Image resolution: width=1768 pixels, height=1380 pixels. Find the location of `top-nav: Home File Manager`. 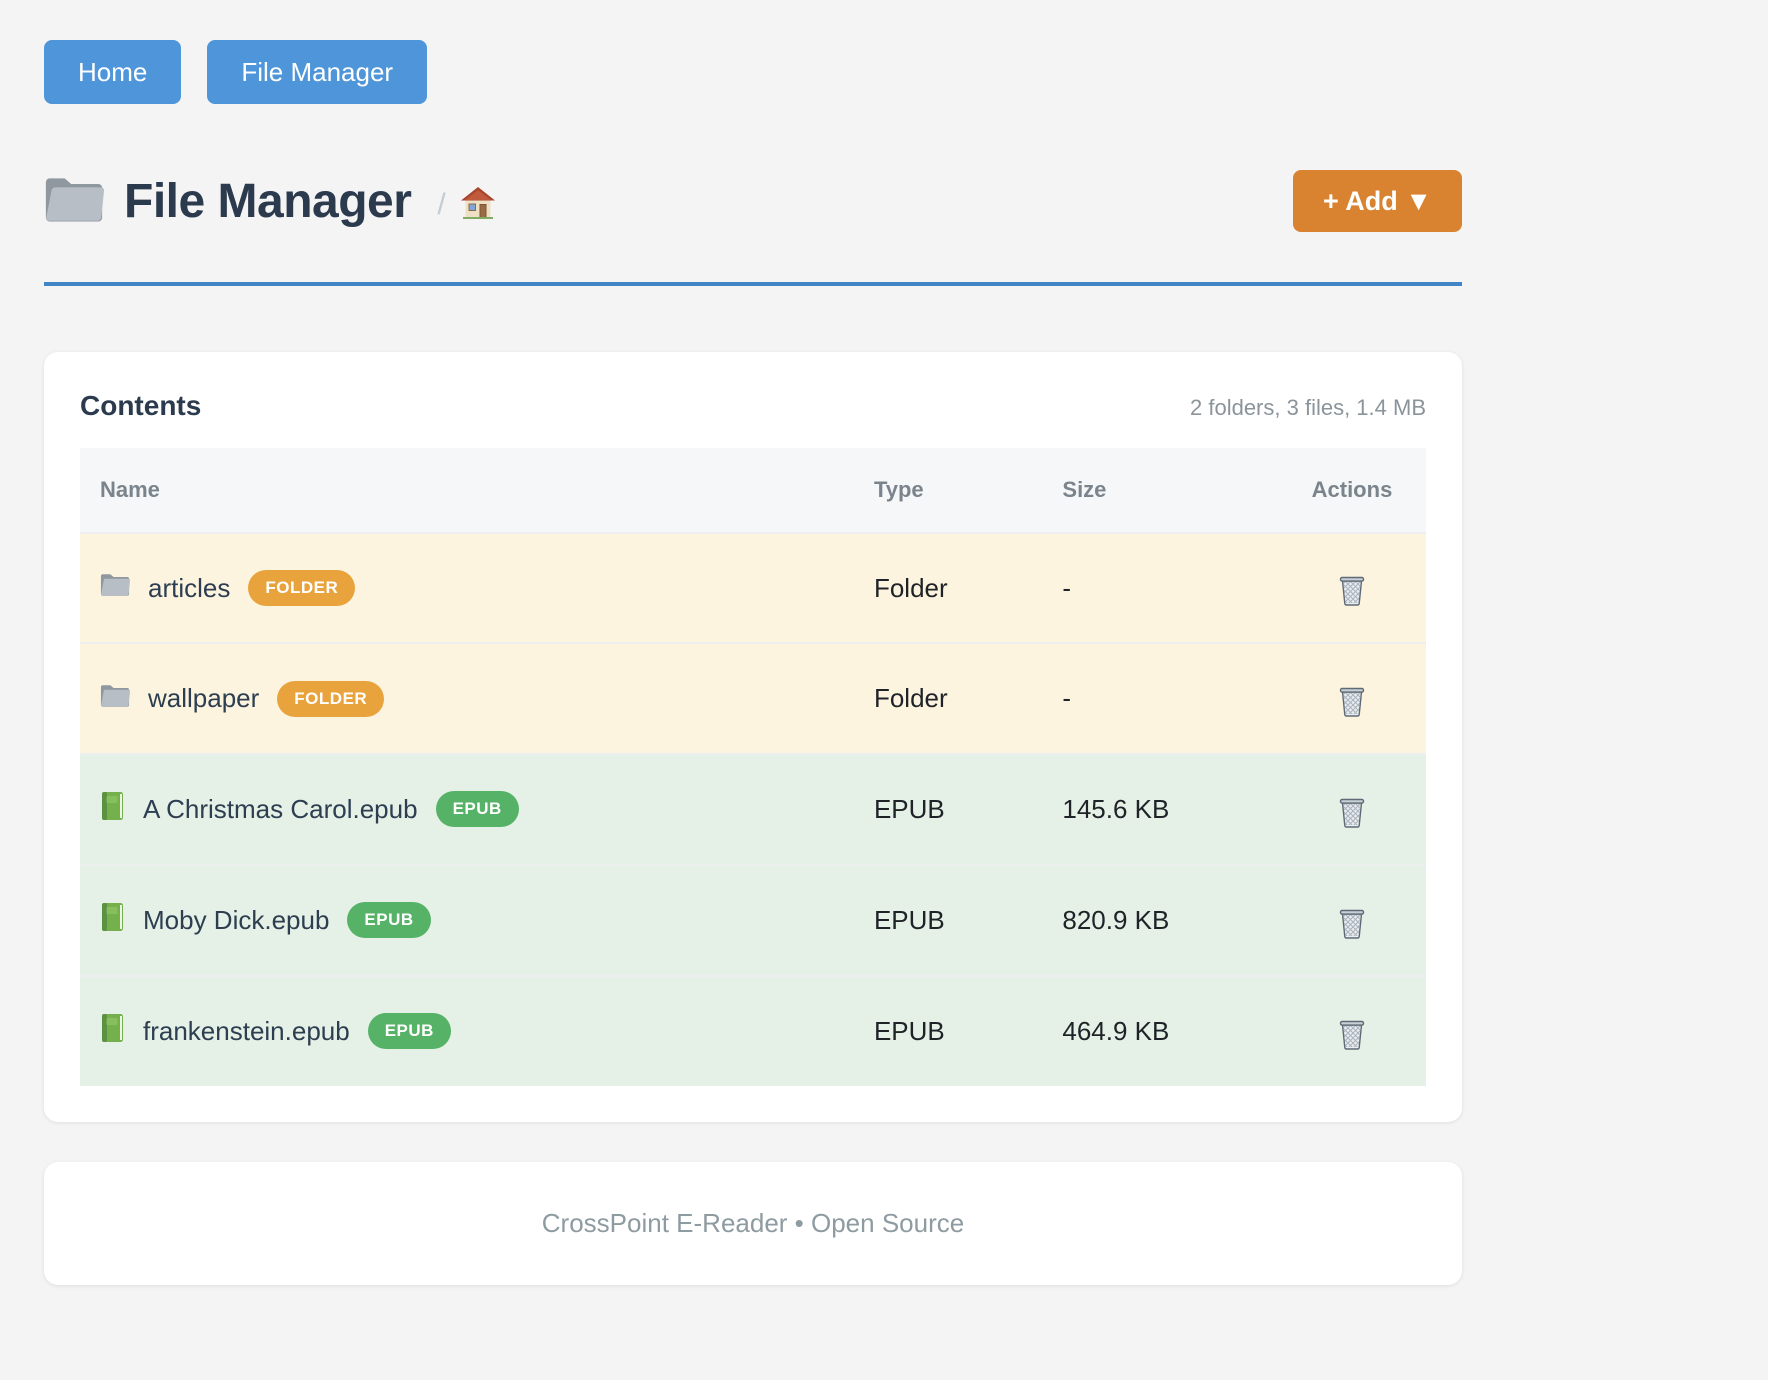

top-nav: Home File Manager is located at coordinates (753, 52).